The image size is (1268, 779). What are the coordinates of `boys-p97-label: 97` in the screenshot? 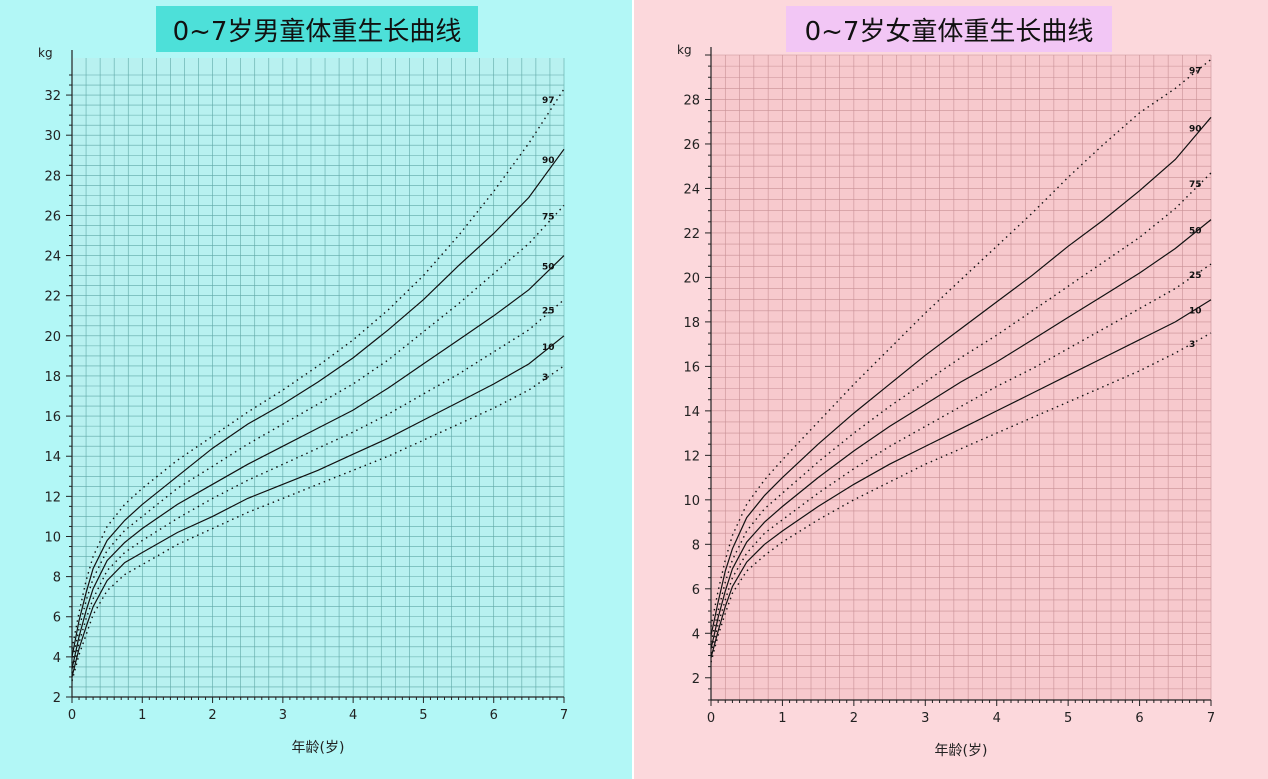 It's located at (548, 101).